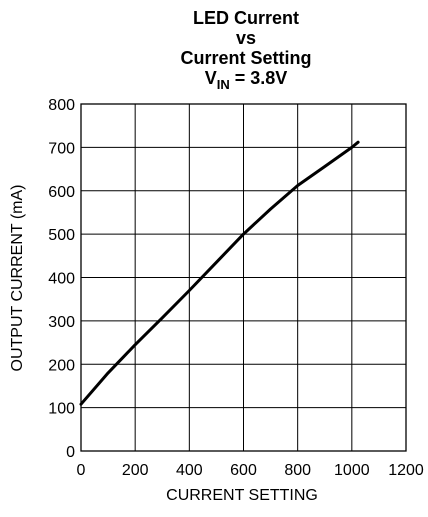 This screenshot has height=517, width=428. Describe the element at coordinates (406, 470) in the screenshot. I see `x-tick-label: 1200` at that location.